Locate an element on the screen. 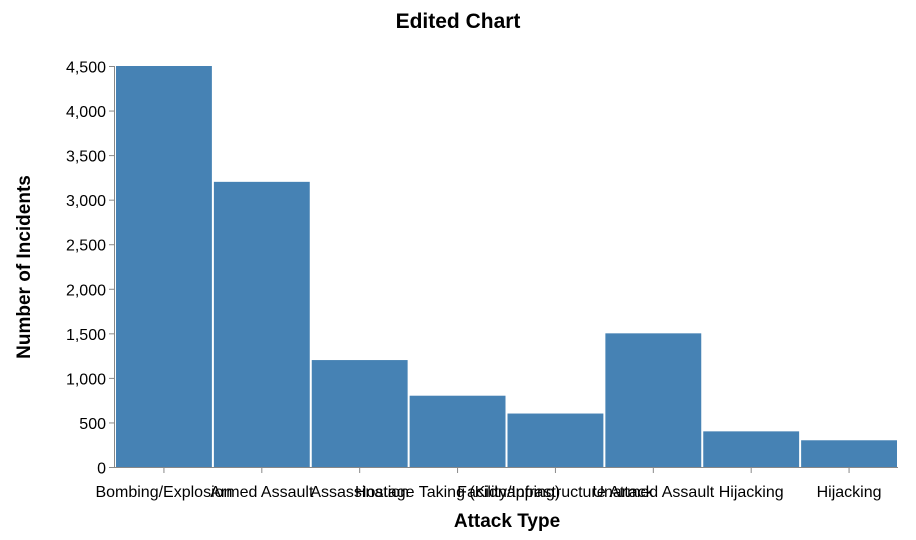 This screenshot has width=916, height=540. y-axis-title: Number of Incidents is located at coordinates (24, 267).